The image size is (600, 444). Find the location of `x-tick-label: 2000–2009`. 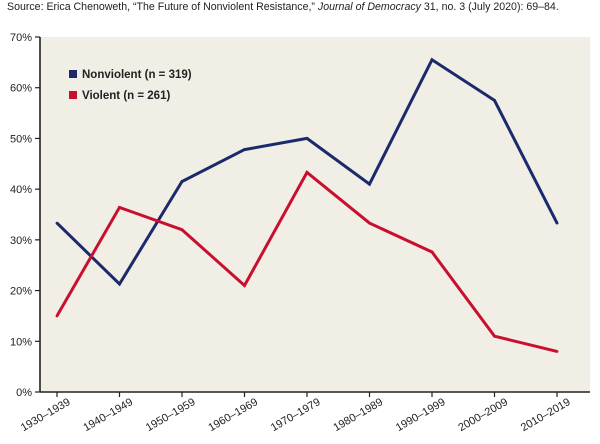

x-tick-label: 2000–2009 is located at coordinates (483, 415).